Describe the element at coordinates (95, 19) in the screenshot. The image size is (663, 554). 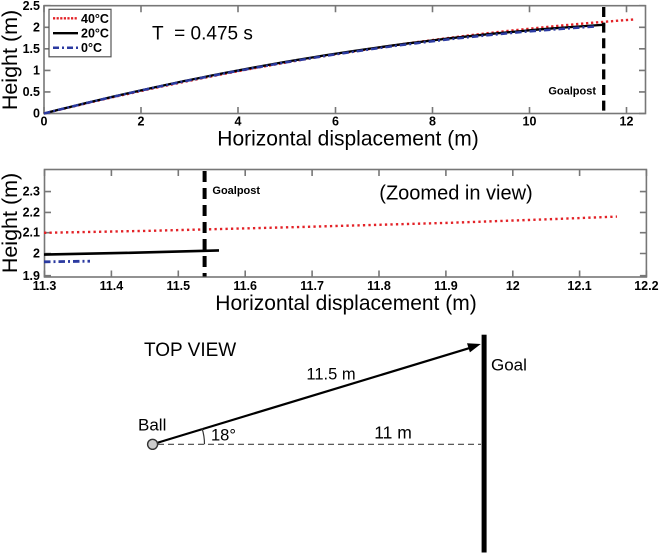
I see `svg-text: 40°C` at that location.